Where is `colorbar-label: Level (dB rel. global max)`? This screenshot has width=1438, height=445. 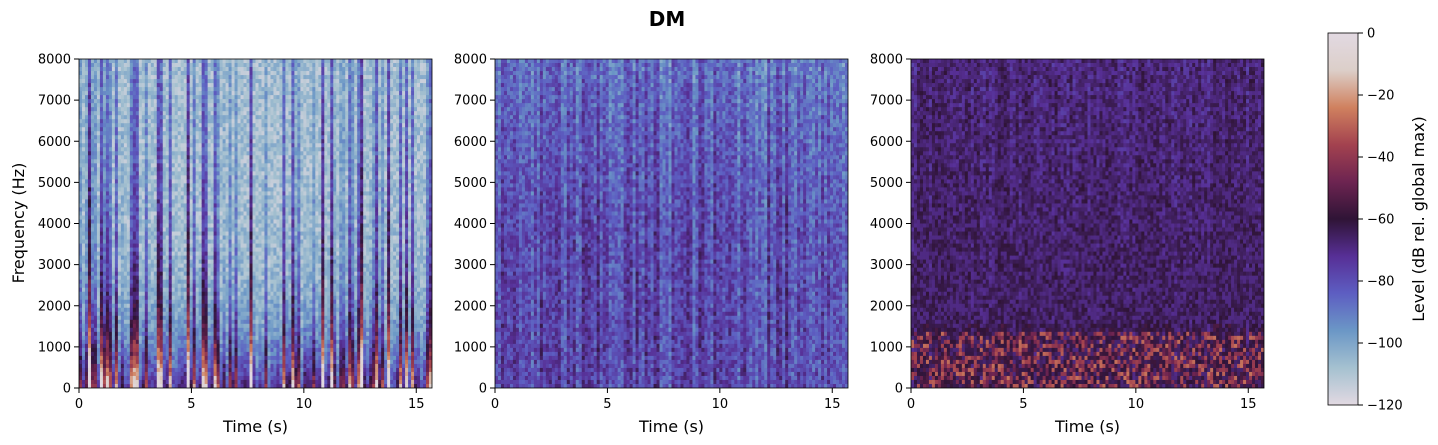 colorbar-label: Level (dB rel. global max) is located at coordinates (1418, 218).